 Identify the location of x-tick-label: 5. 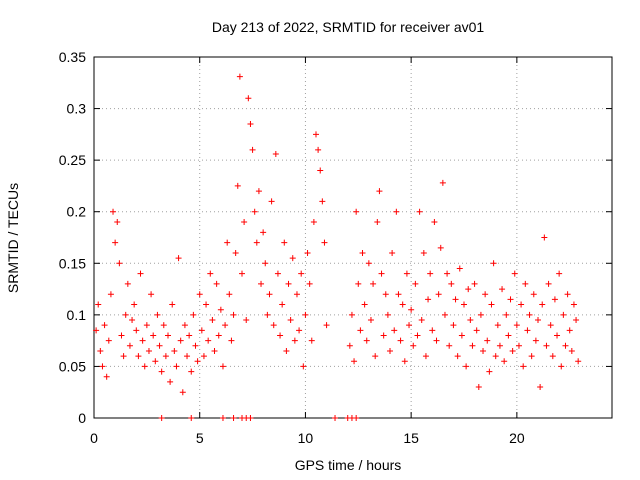
(200, 438).